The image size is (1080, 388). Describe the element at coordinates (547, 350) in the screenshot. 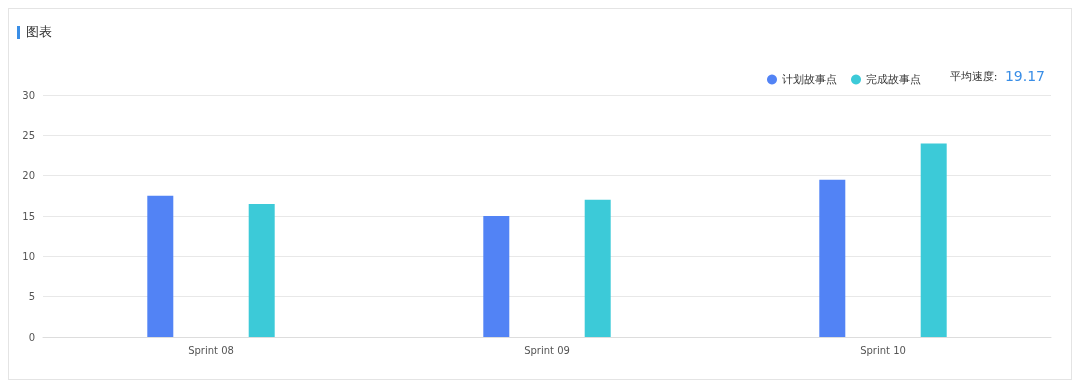

I see `x-tick-label: Sprint 09` at that location.